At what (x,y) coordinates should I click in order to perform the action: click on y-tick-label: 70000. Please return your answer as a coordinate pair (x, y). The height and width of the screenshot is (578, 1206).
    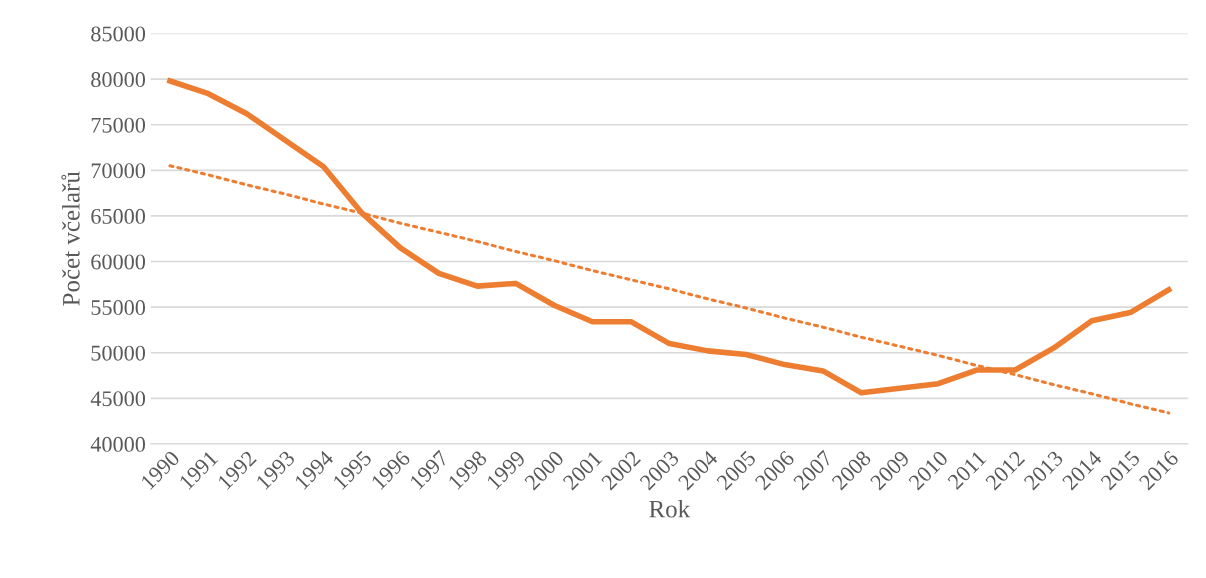
    Looking at the image, I should click on (118, 171).